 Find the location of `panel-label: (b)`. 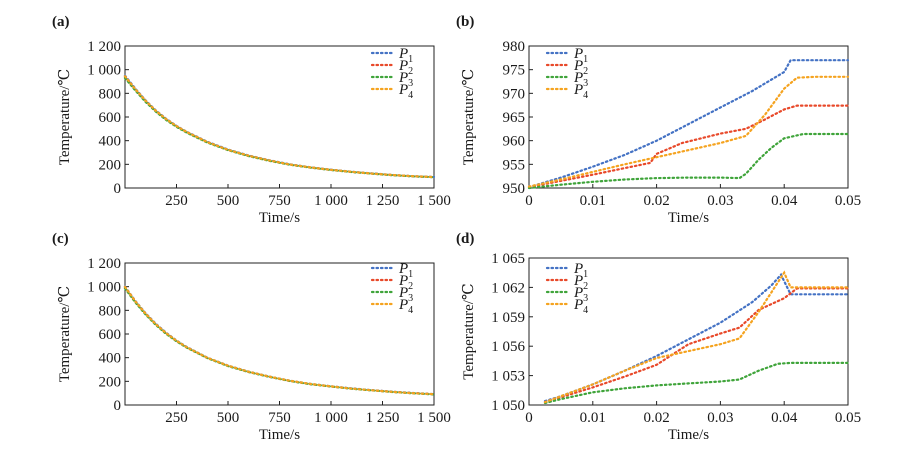

panel-label: (b) is located at coordinates (465, 22).